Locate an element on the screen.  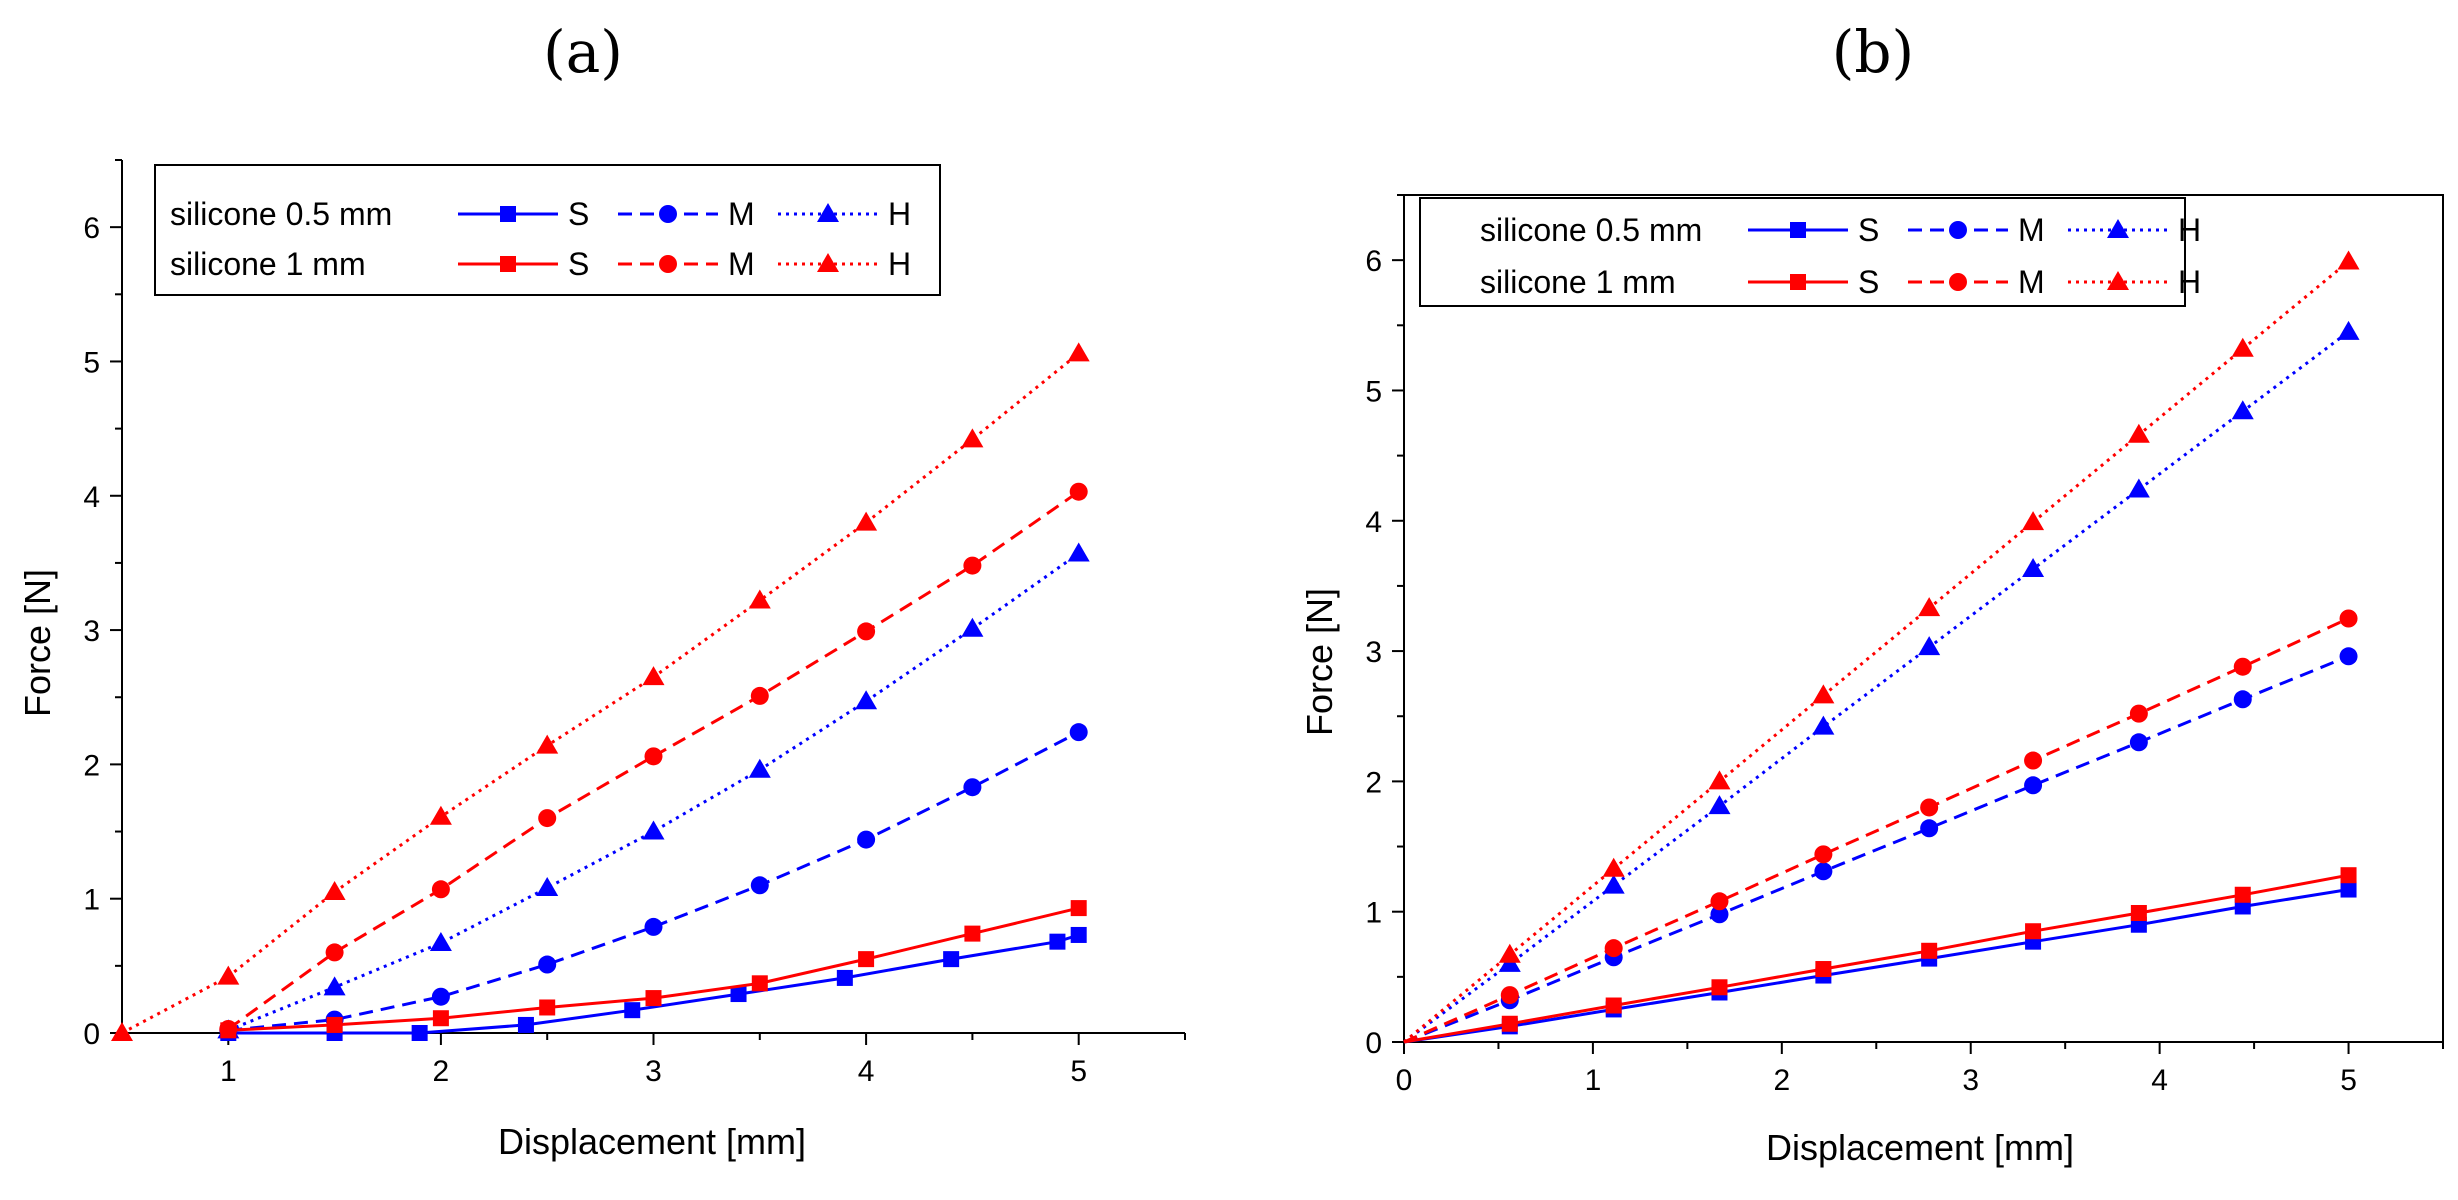
panel-a-legend-marker-1mm-S is located at coordinates (508, 264).